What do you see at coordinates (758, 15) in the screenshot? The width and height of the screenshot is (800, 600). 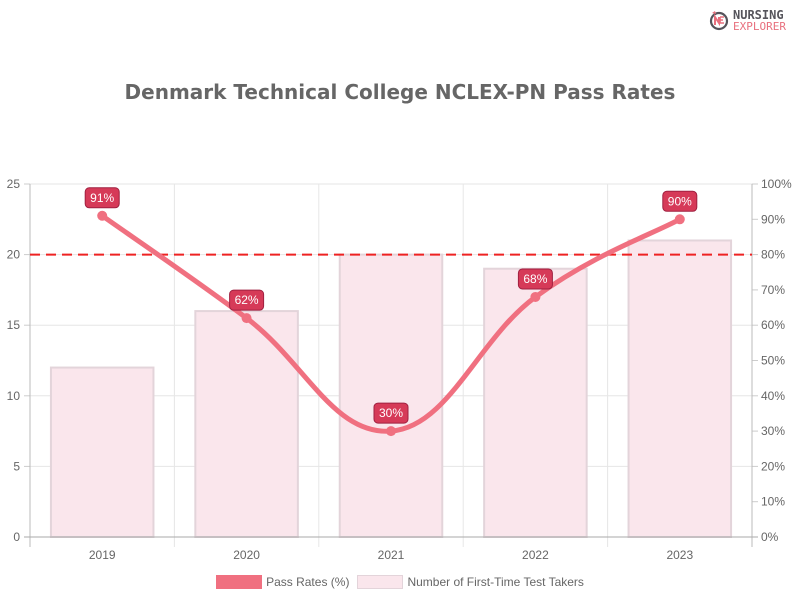 I see `logo-text-line1: NURSING` at bounding box center [758, 15].